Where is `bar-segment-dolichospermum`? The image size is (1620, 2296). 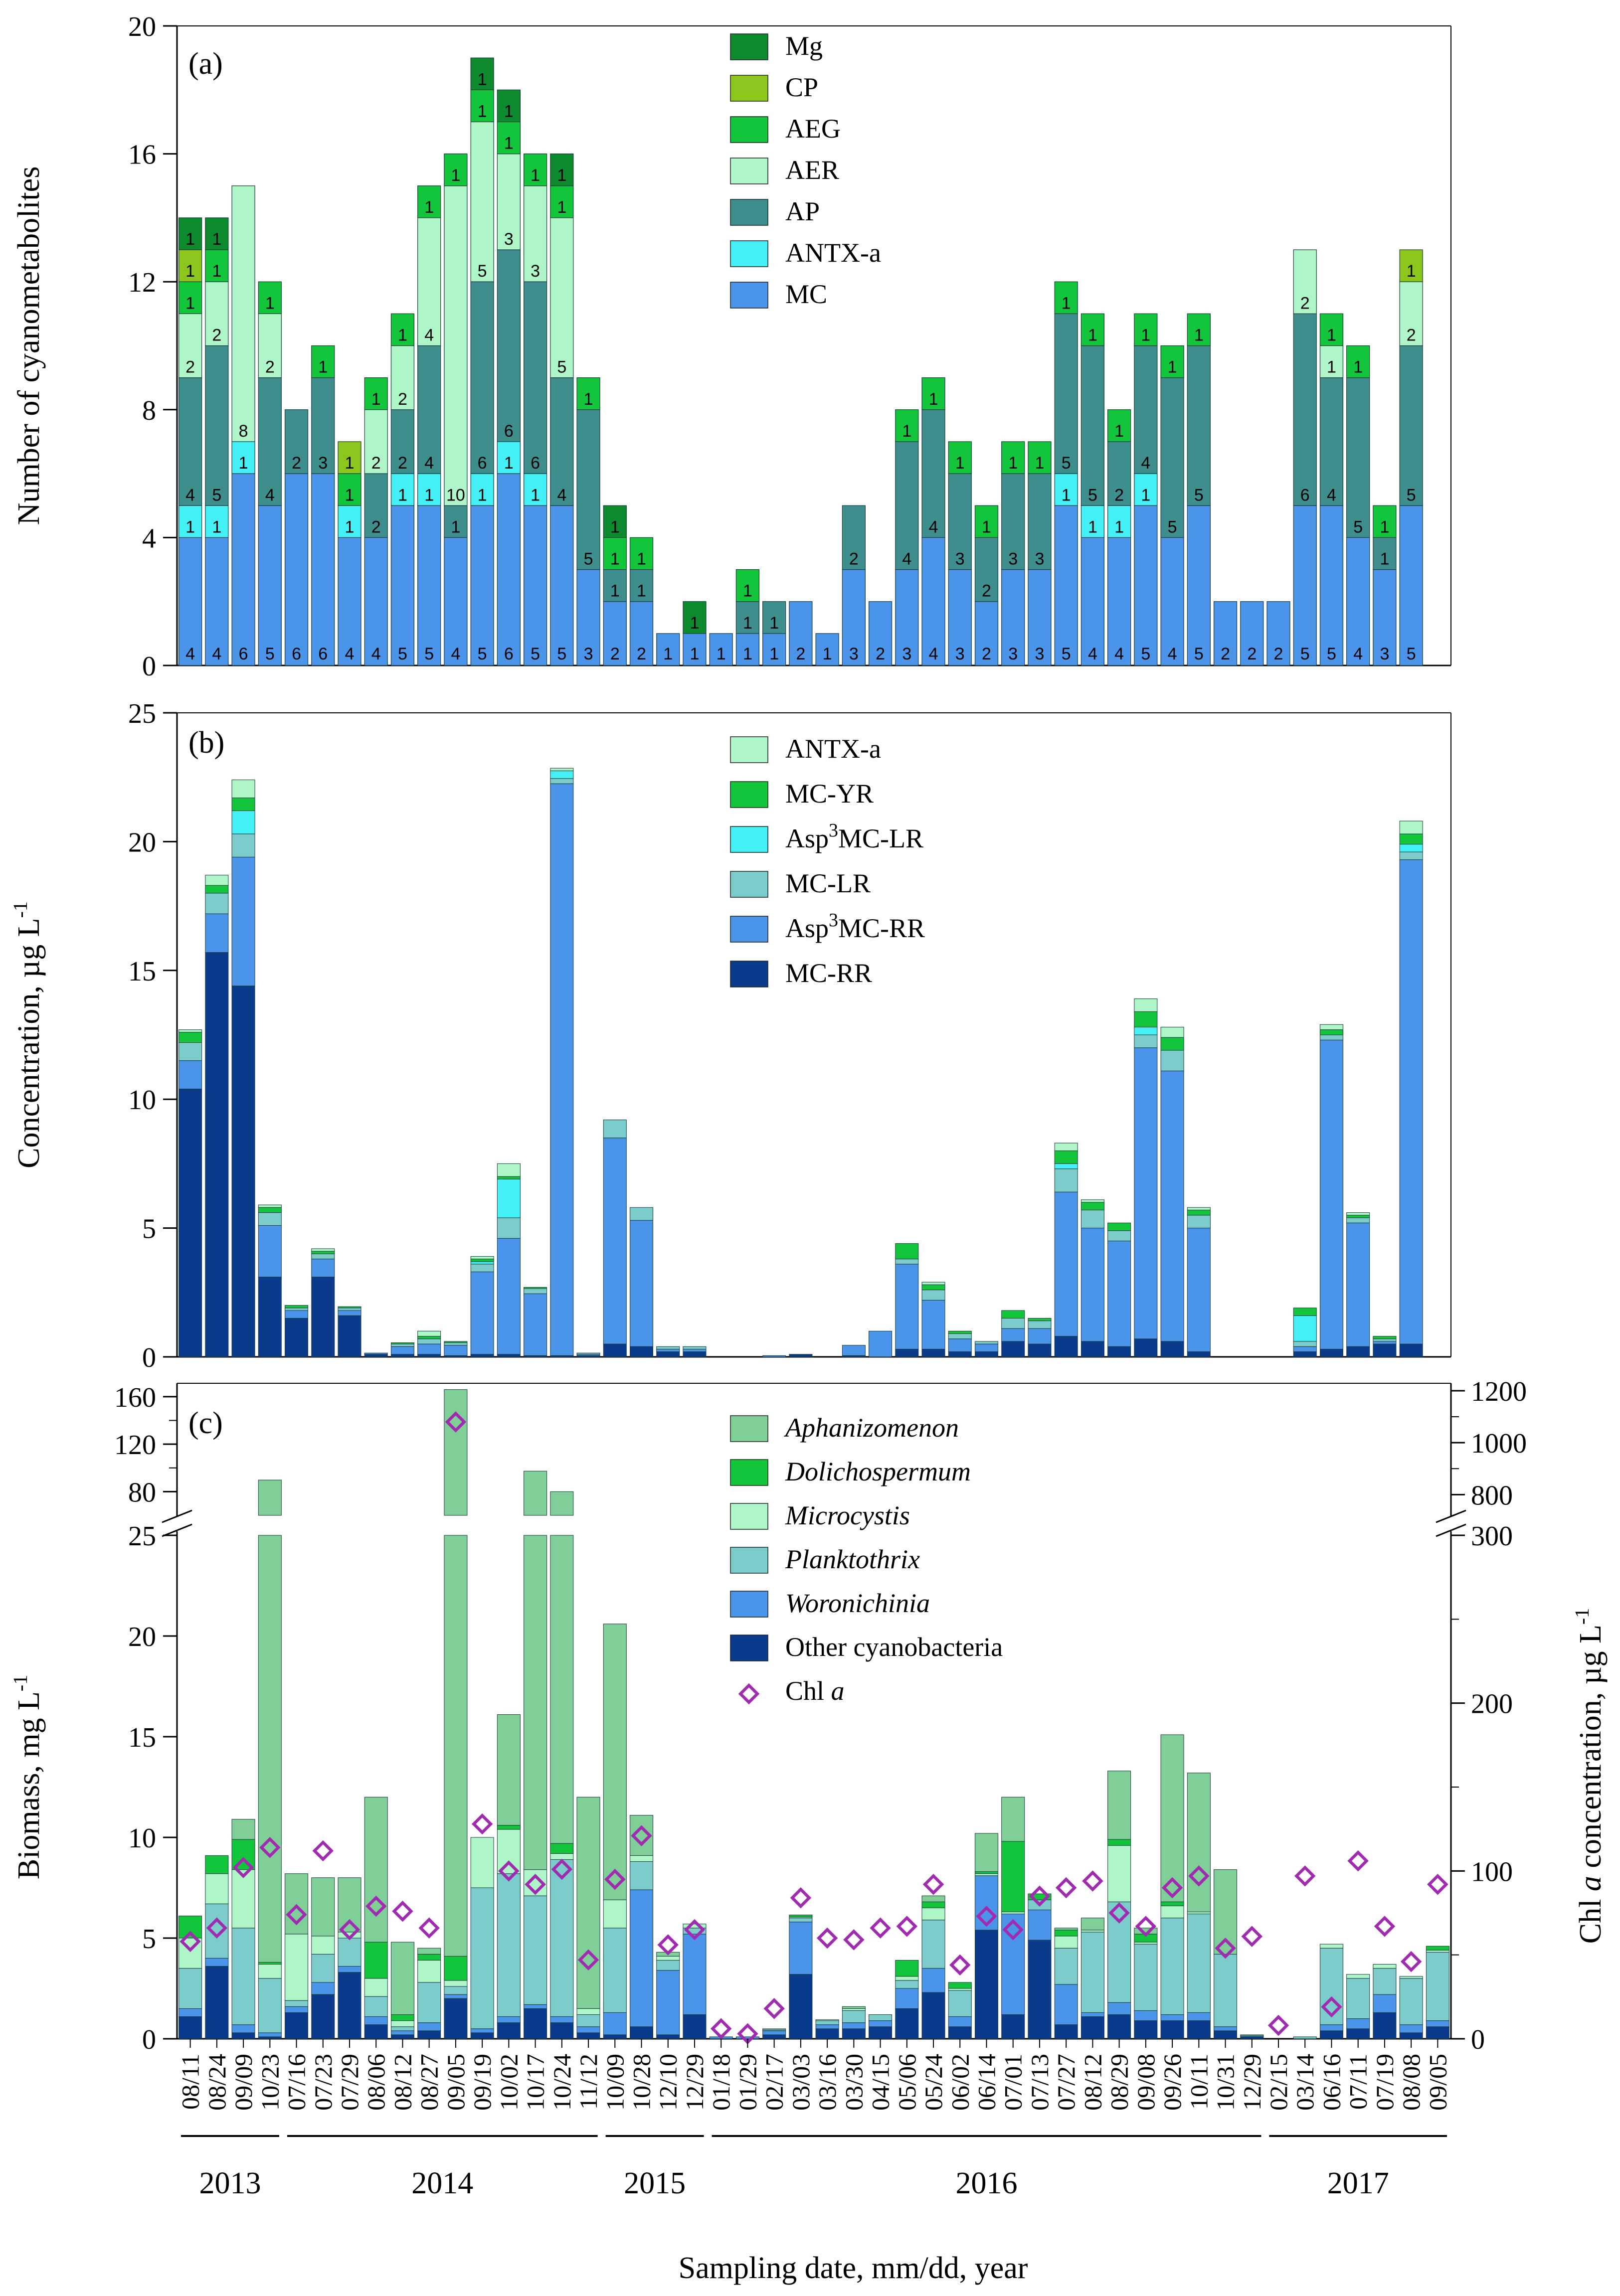
bar-segment-dolichospermum is located at coordinates (270, 1963).